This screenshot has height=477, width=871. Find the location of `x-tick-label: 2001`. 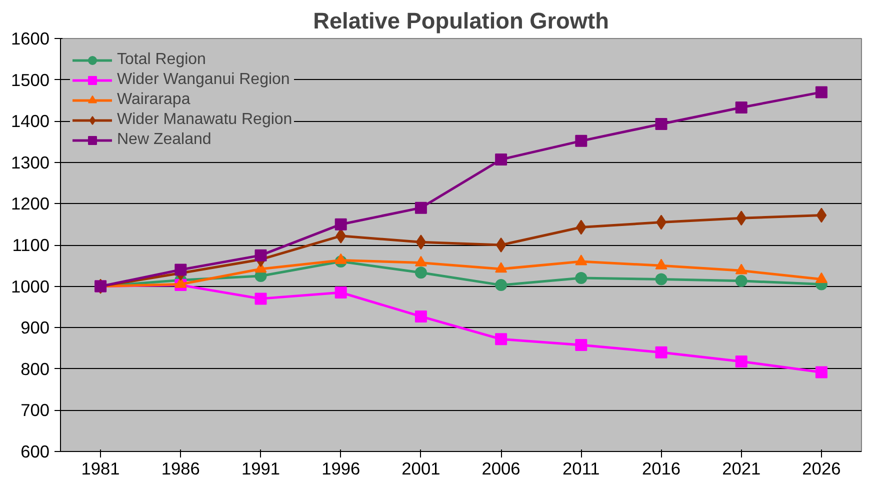

x-tick-label: 2001 is located at coordinates (421, 467).